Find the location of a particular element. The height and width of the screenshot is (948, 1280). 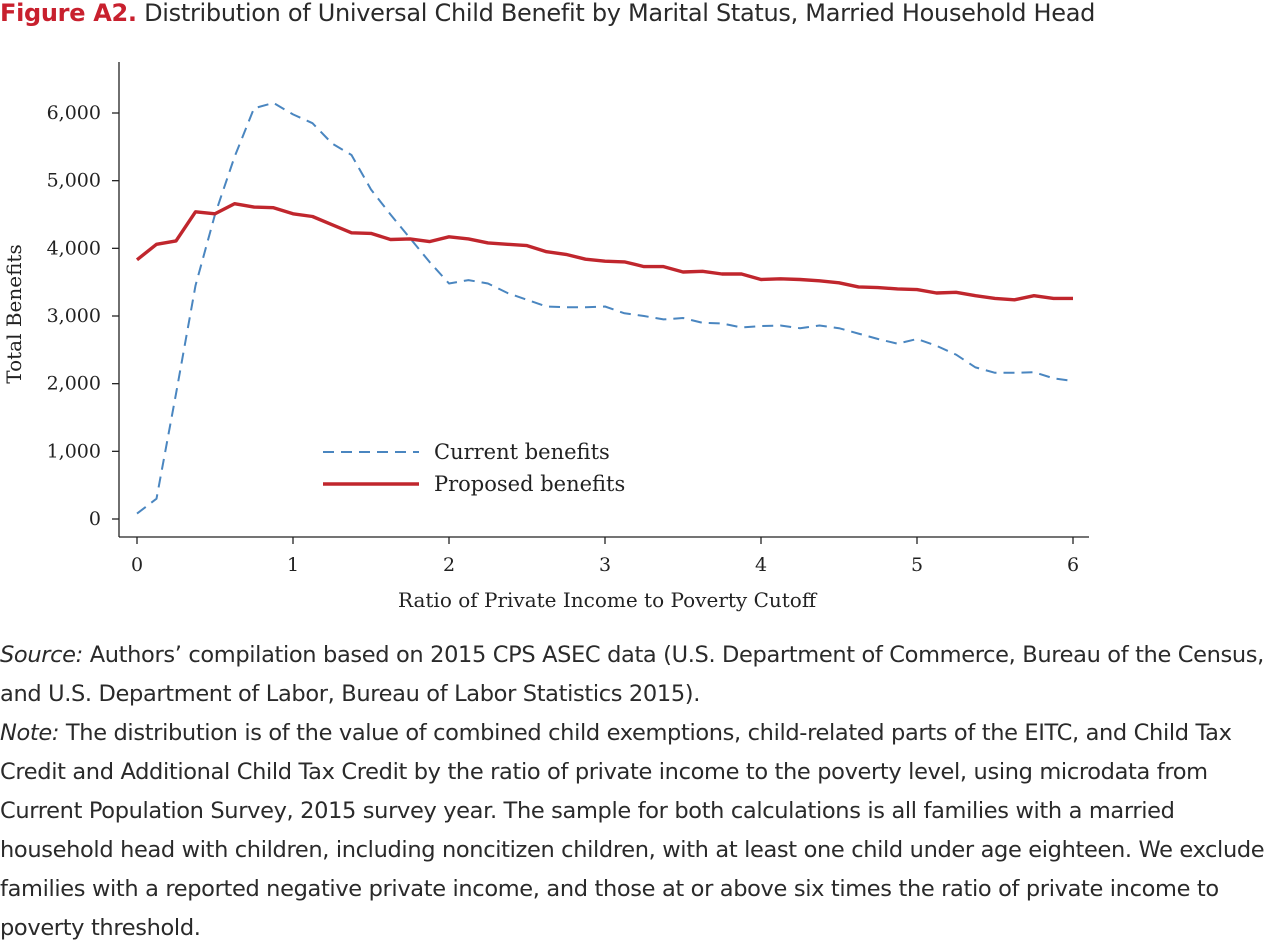

legend-label: Proposed benefits is located at coordinates (529, 484).